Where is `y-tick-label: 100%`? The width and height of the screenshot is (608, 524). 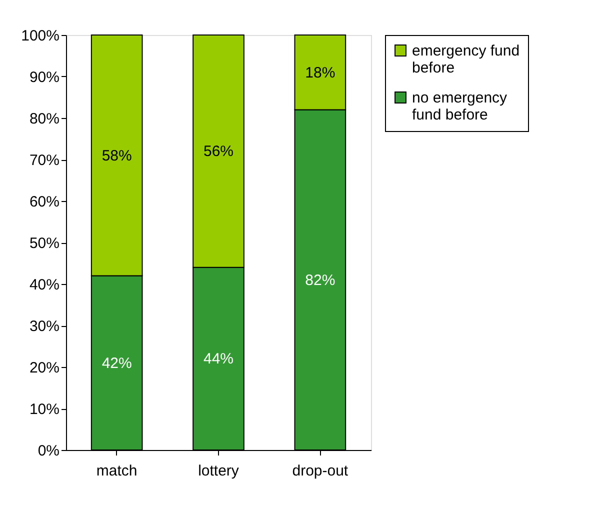
y-tick-label: 100% is located at coordinates (40, 36).